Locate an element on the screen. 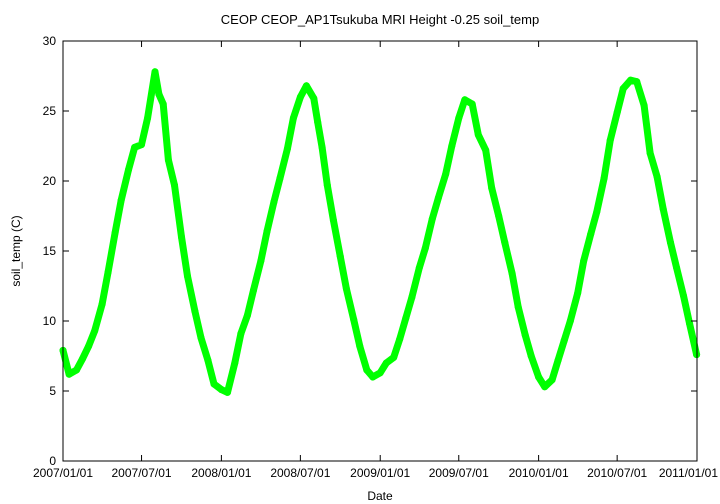 This screenshot has height=504, width=720. x-axis-title: Date is located at coordinates (380, 496).